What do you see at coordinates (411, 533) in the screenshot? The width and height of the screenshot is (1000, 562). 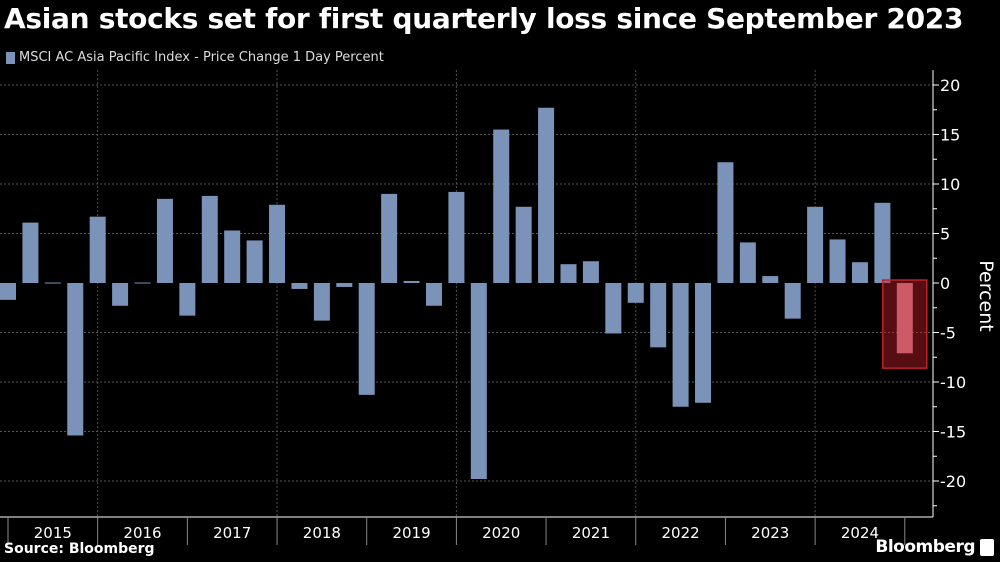 I see `x-tick-label: 2019` at bounding box center [411, 533].